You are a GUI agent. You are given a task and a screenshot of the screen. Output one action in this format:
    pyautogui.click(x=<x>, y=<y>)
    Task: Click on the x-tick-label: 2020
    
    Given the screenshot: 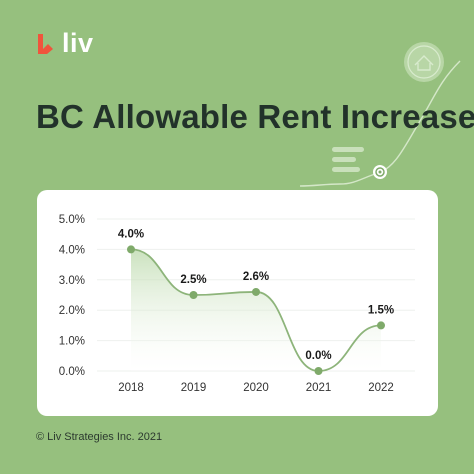 What is the action you would take?
    pyautogui.click(x=256, y=388)
    